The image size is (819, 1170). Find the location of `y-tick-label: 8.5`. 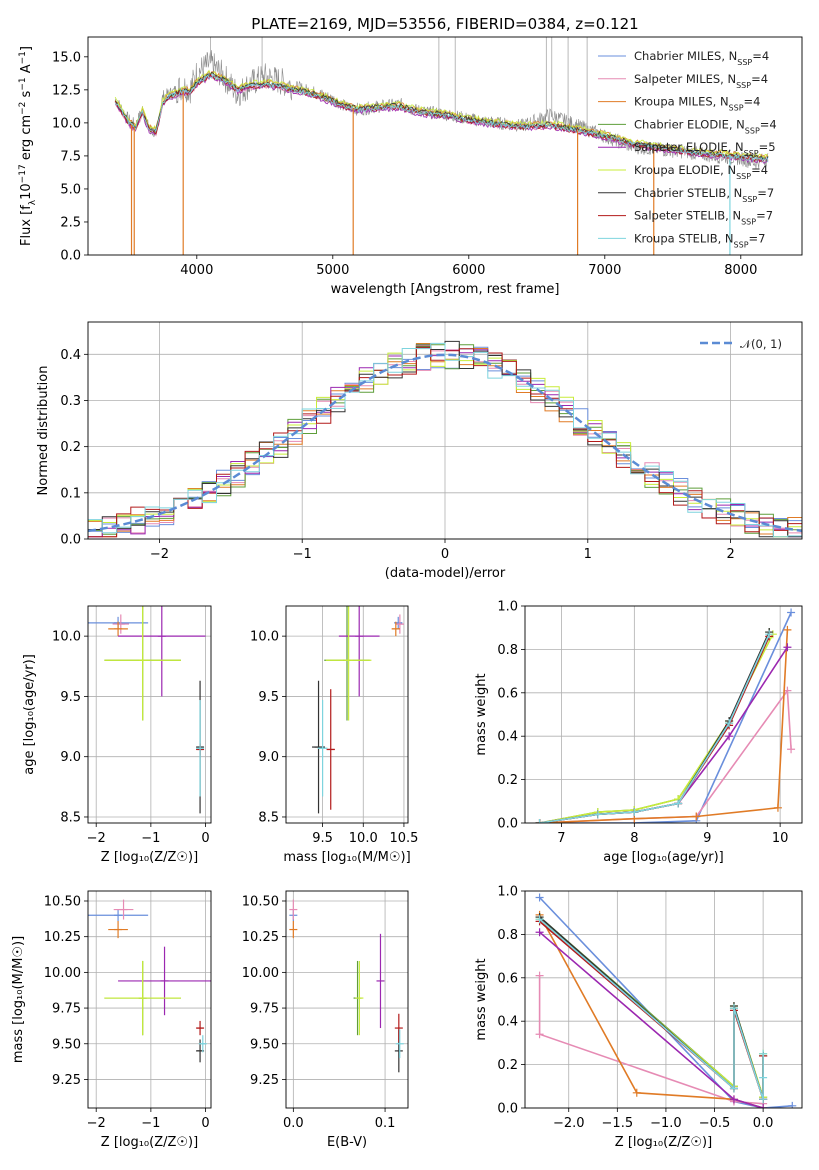

y-tick-label: 8.5 is located at coordinates (70, 817).